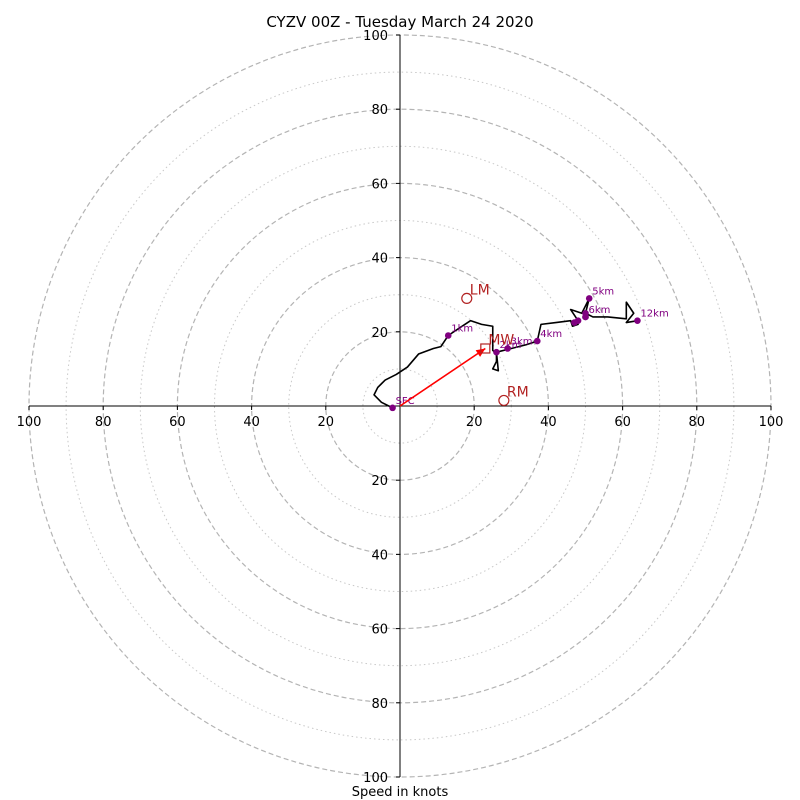 This screenshot has height=800, width=800. I want to click on storm-motion-lm-marker, so click(467, 298).